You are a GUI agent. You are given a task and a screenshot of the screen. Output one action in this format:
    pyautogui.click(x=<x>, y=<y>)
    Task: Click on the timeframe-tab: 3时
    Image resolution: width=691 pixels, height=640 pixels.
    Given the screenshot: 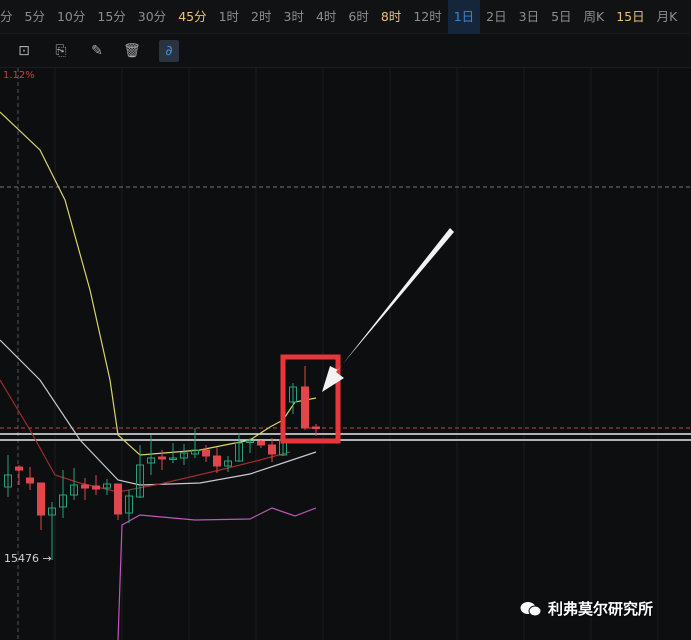 What is the action you would take?
    pyautogui.click(x=293, y=16)
    